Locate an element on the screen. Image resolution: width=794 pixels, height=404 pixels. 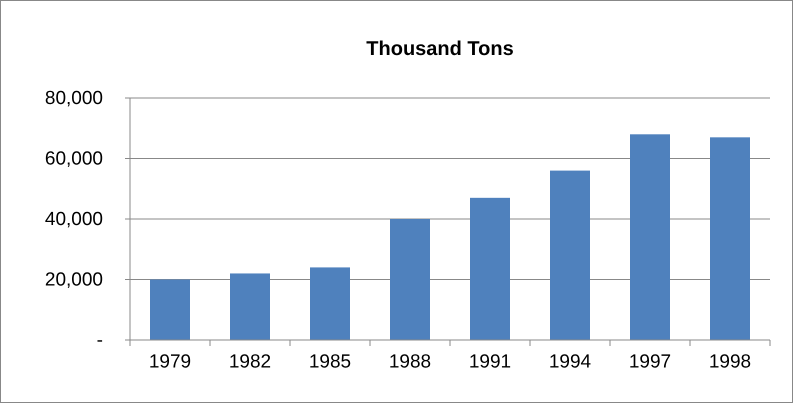
x-tick-label: 1979 is located at coordinates (170, 361).